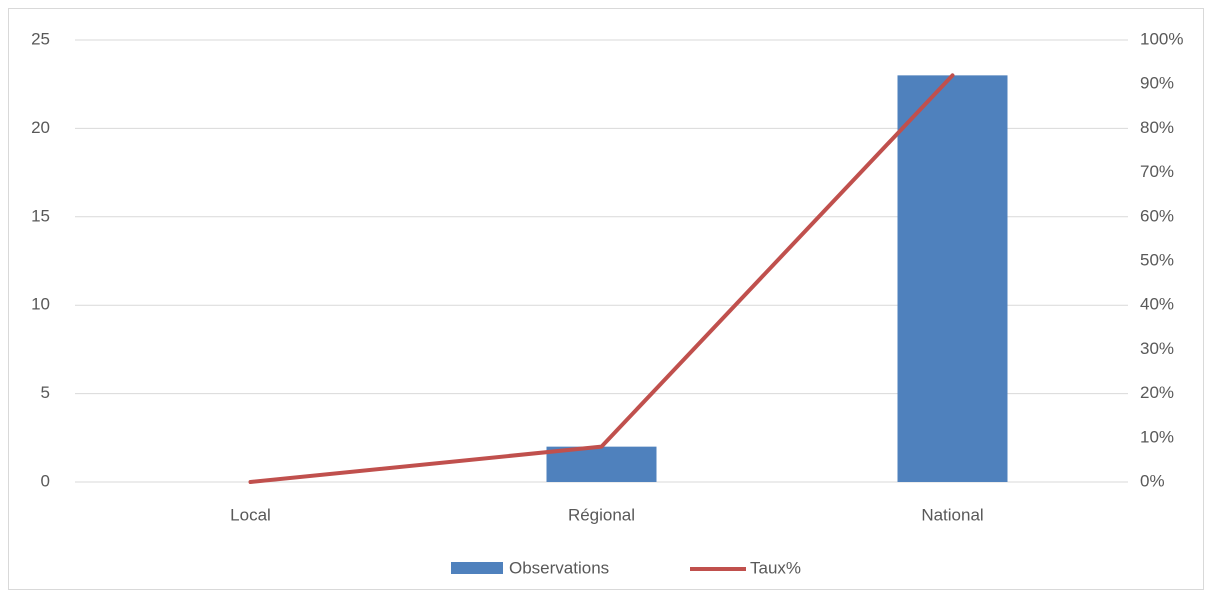  What do you see at coordinates (45, 392) in the screenshot?
I see `y-tick-label: 5` at bounding box center [45, 392].